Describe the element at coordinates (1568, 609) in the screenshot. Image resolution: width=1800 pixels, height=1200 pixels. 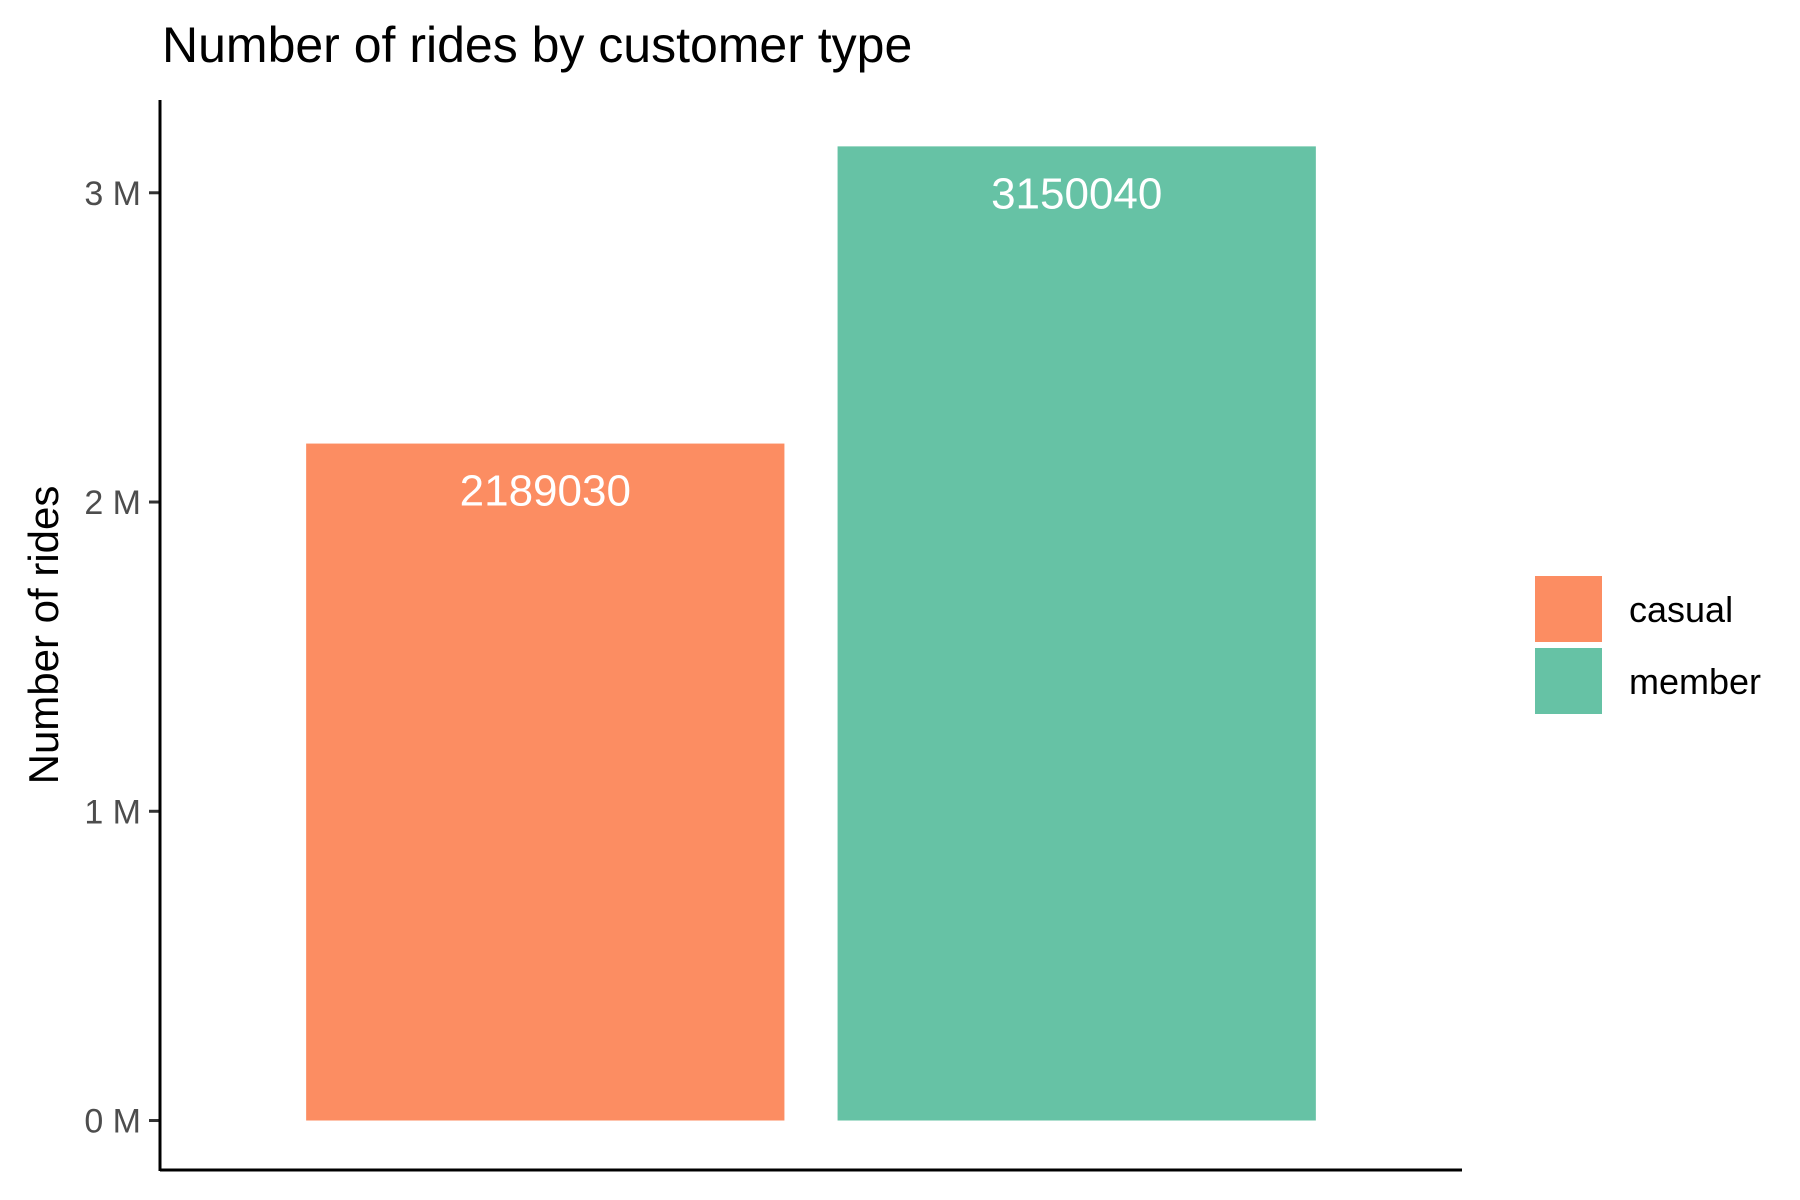
I see `legend-key-casual` at that location.